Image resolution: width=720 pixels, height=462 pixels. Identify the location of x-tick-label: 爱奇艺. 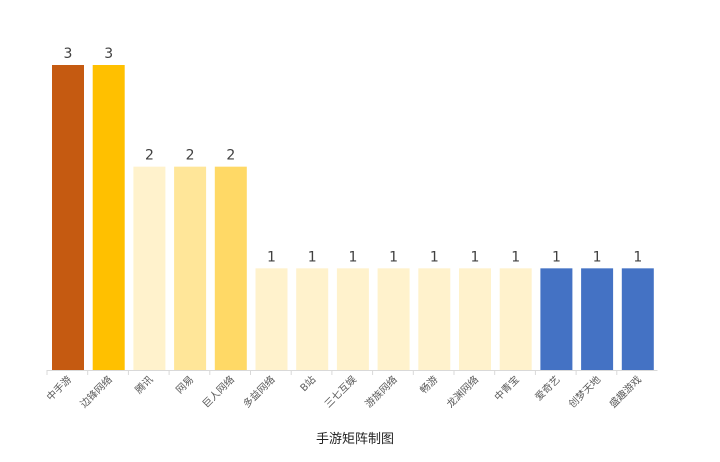
(547, 388).